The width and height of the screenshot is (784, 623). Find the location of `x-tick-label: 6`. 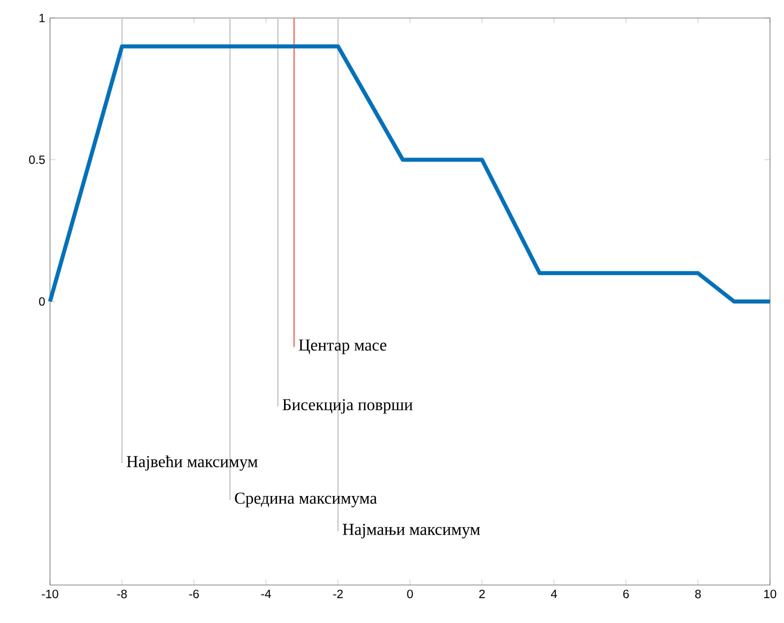

x-tick-label: 6 is located at coordinates (626, 594).